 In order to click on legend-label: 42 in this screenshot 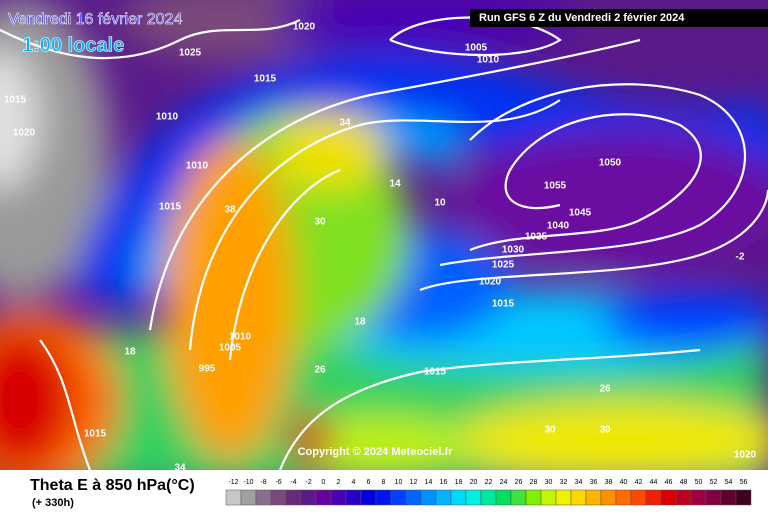, I will do `click(639, 482)`.